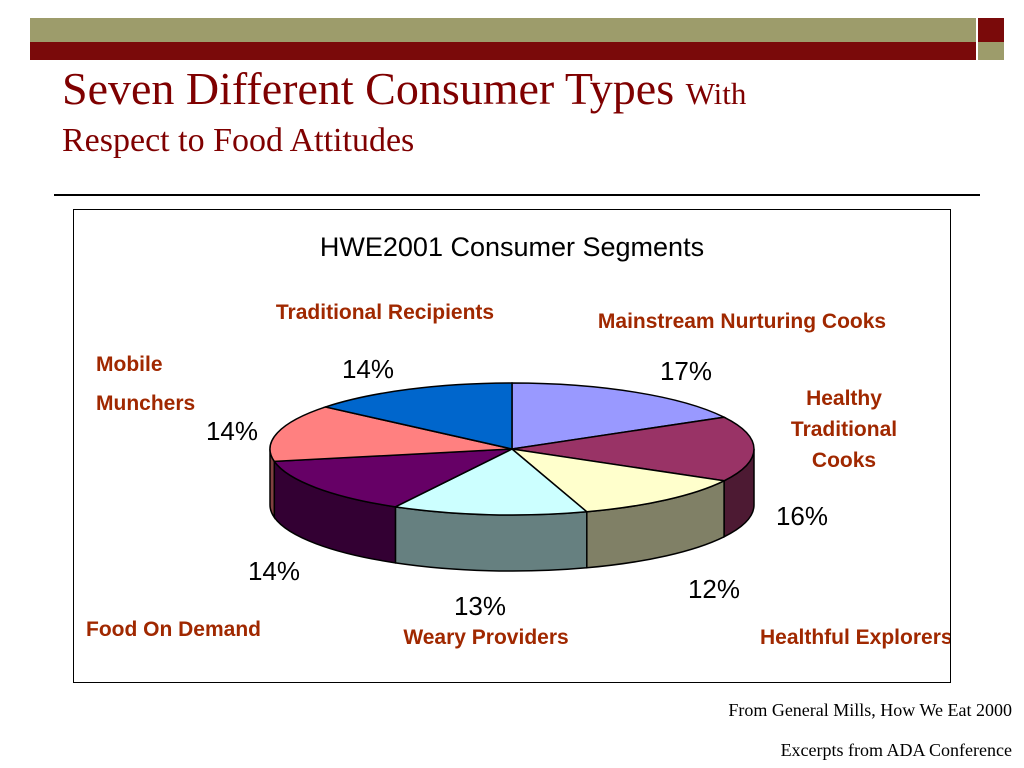  I want to click on data-label-2: 12%, so click(714, 589).